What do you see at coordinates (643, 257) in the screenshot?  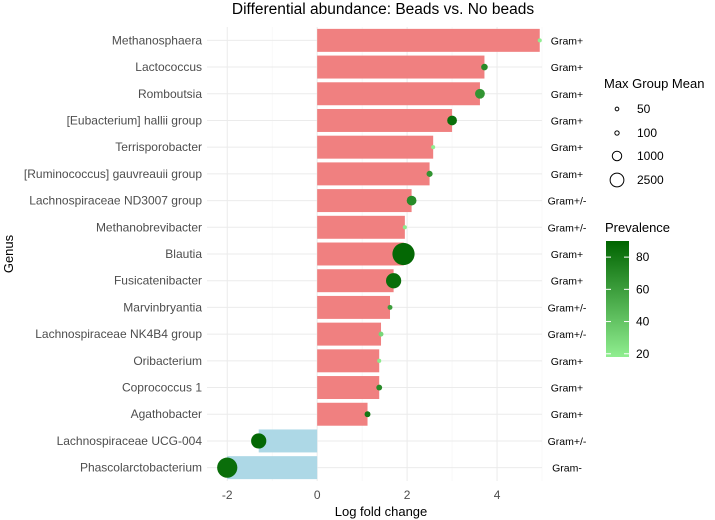 I see `color-legend-label: 80` at bounding box center [643, 257].